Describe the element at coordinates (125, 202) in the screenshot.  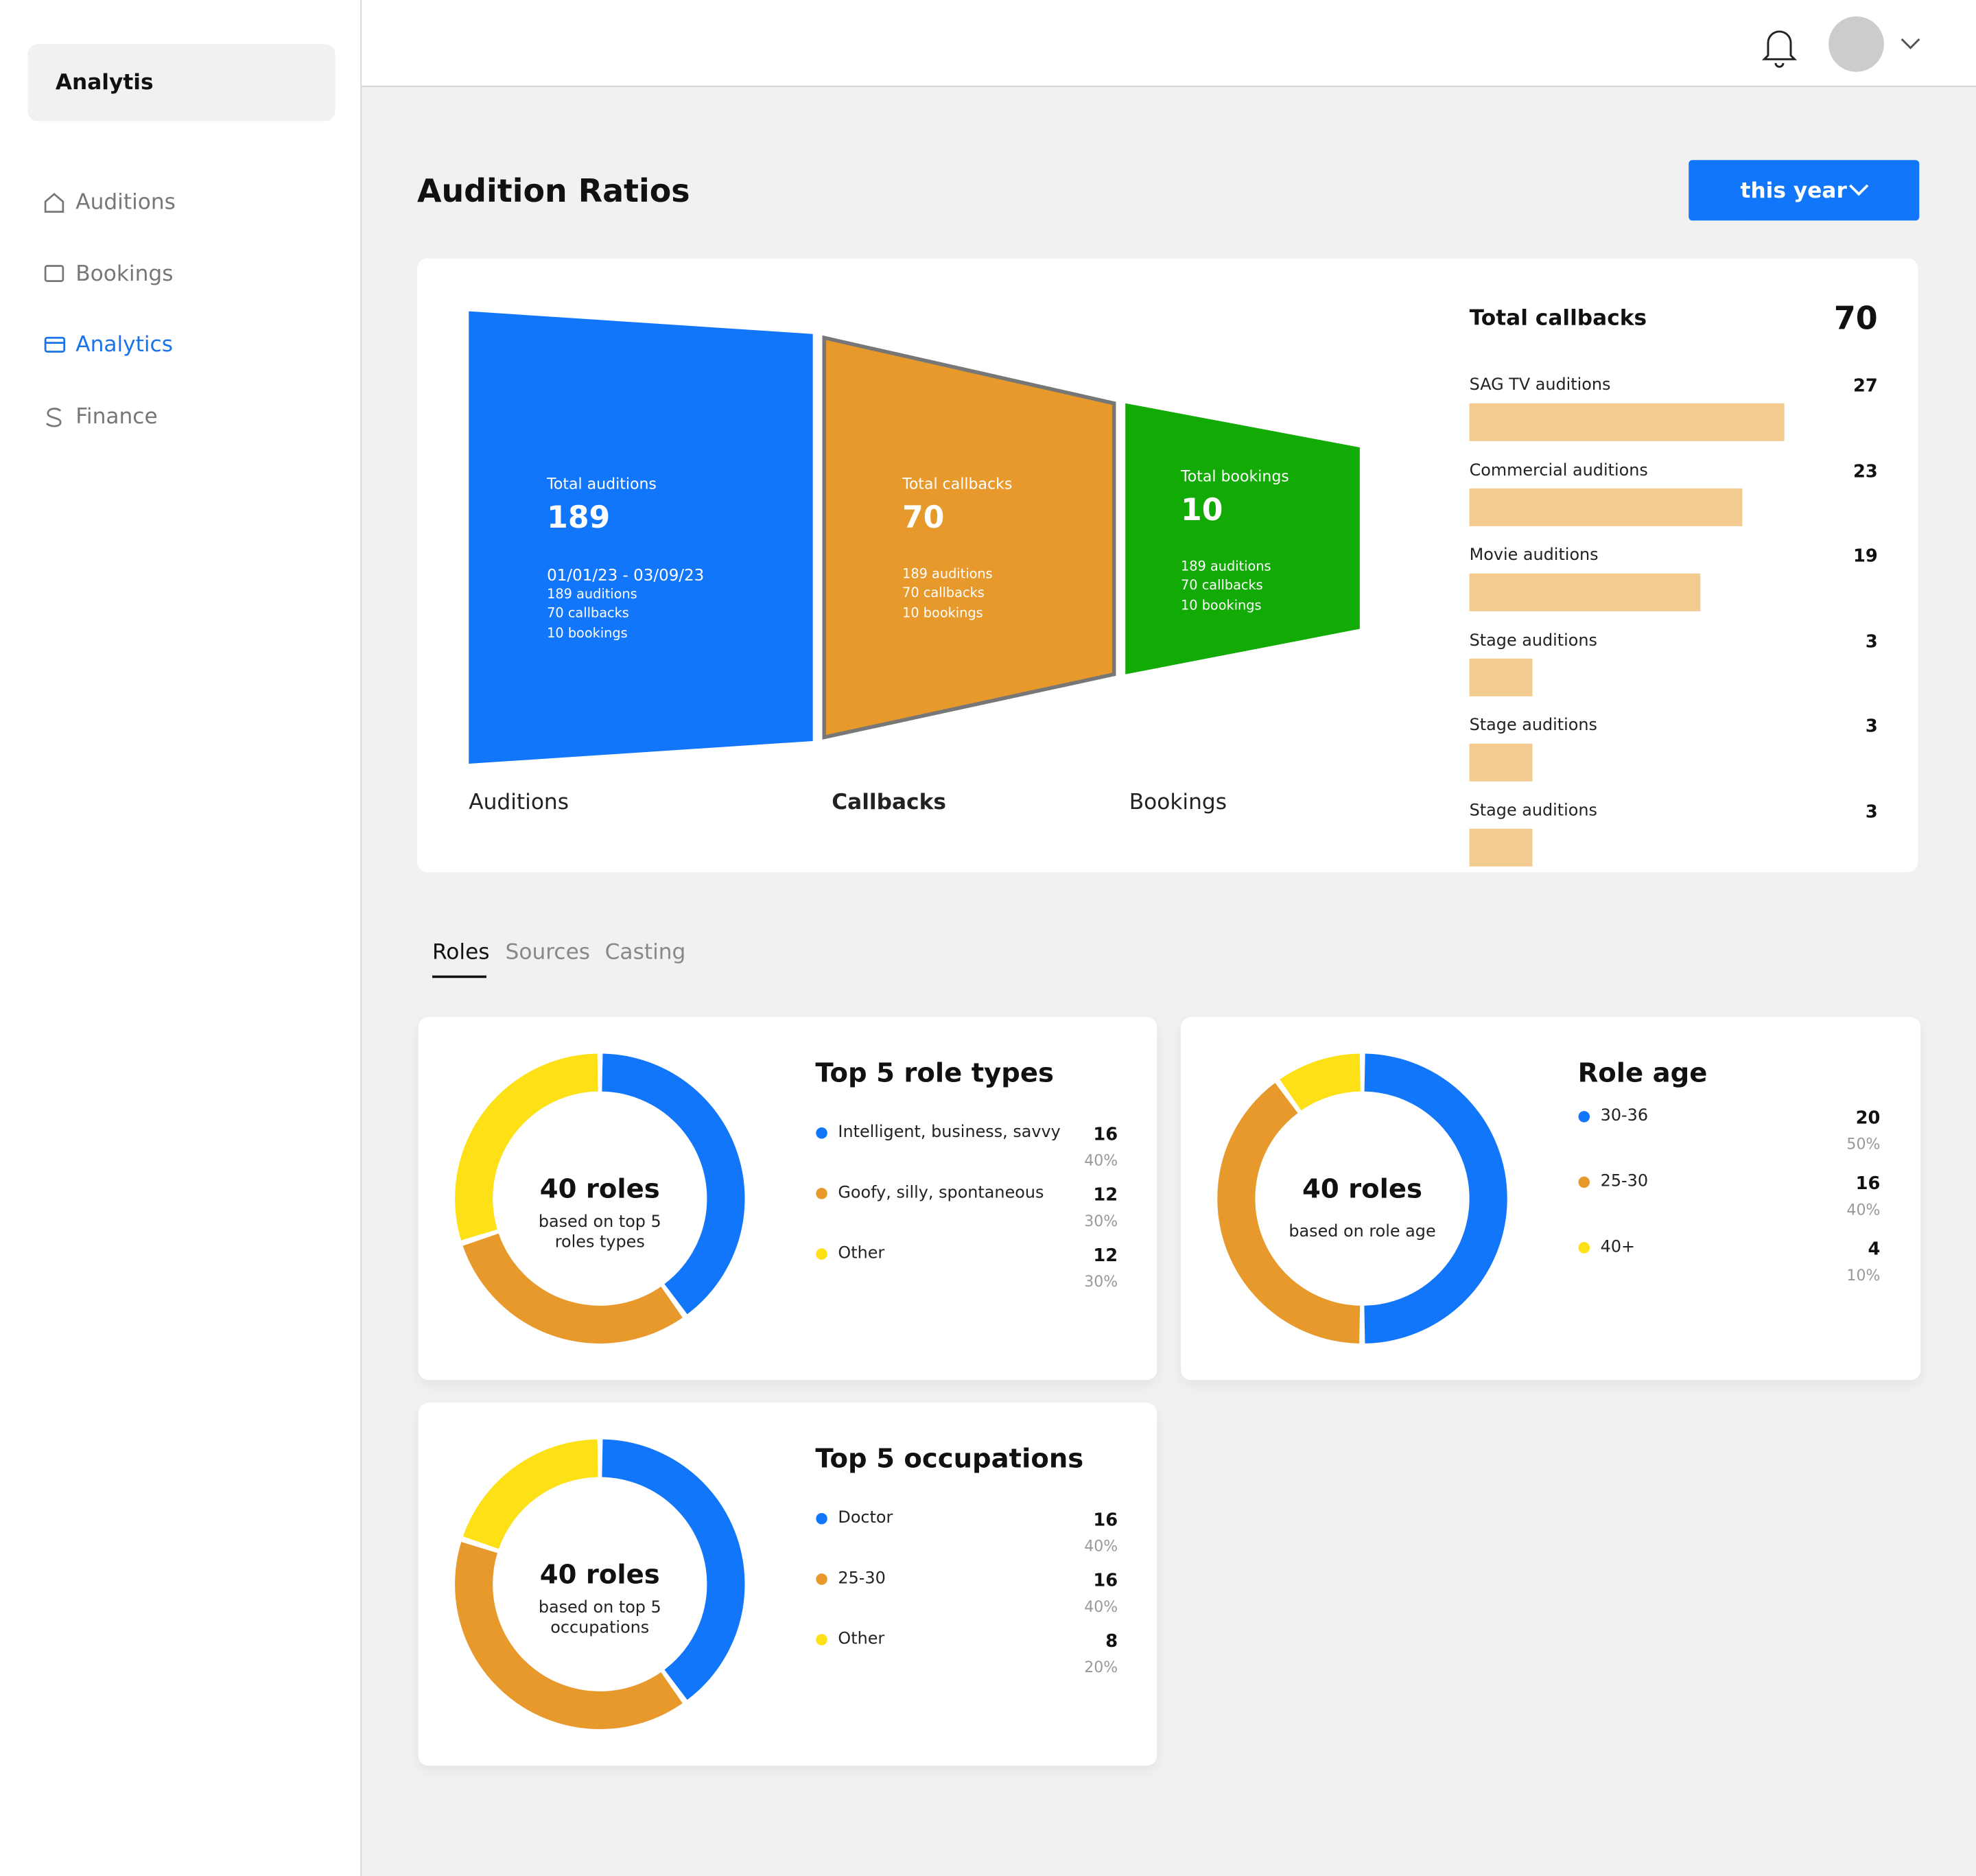
I see `nav-item: Auditions` at that location.